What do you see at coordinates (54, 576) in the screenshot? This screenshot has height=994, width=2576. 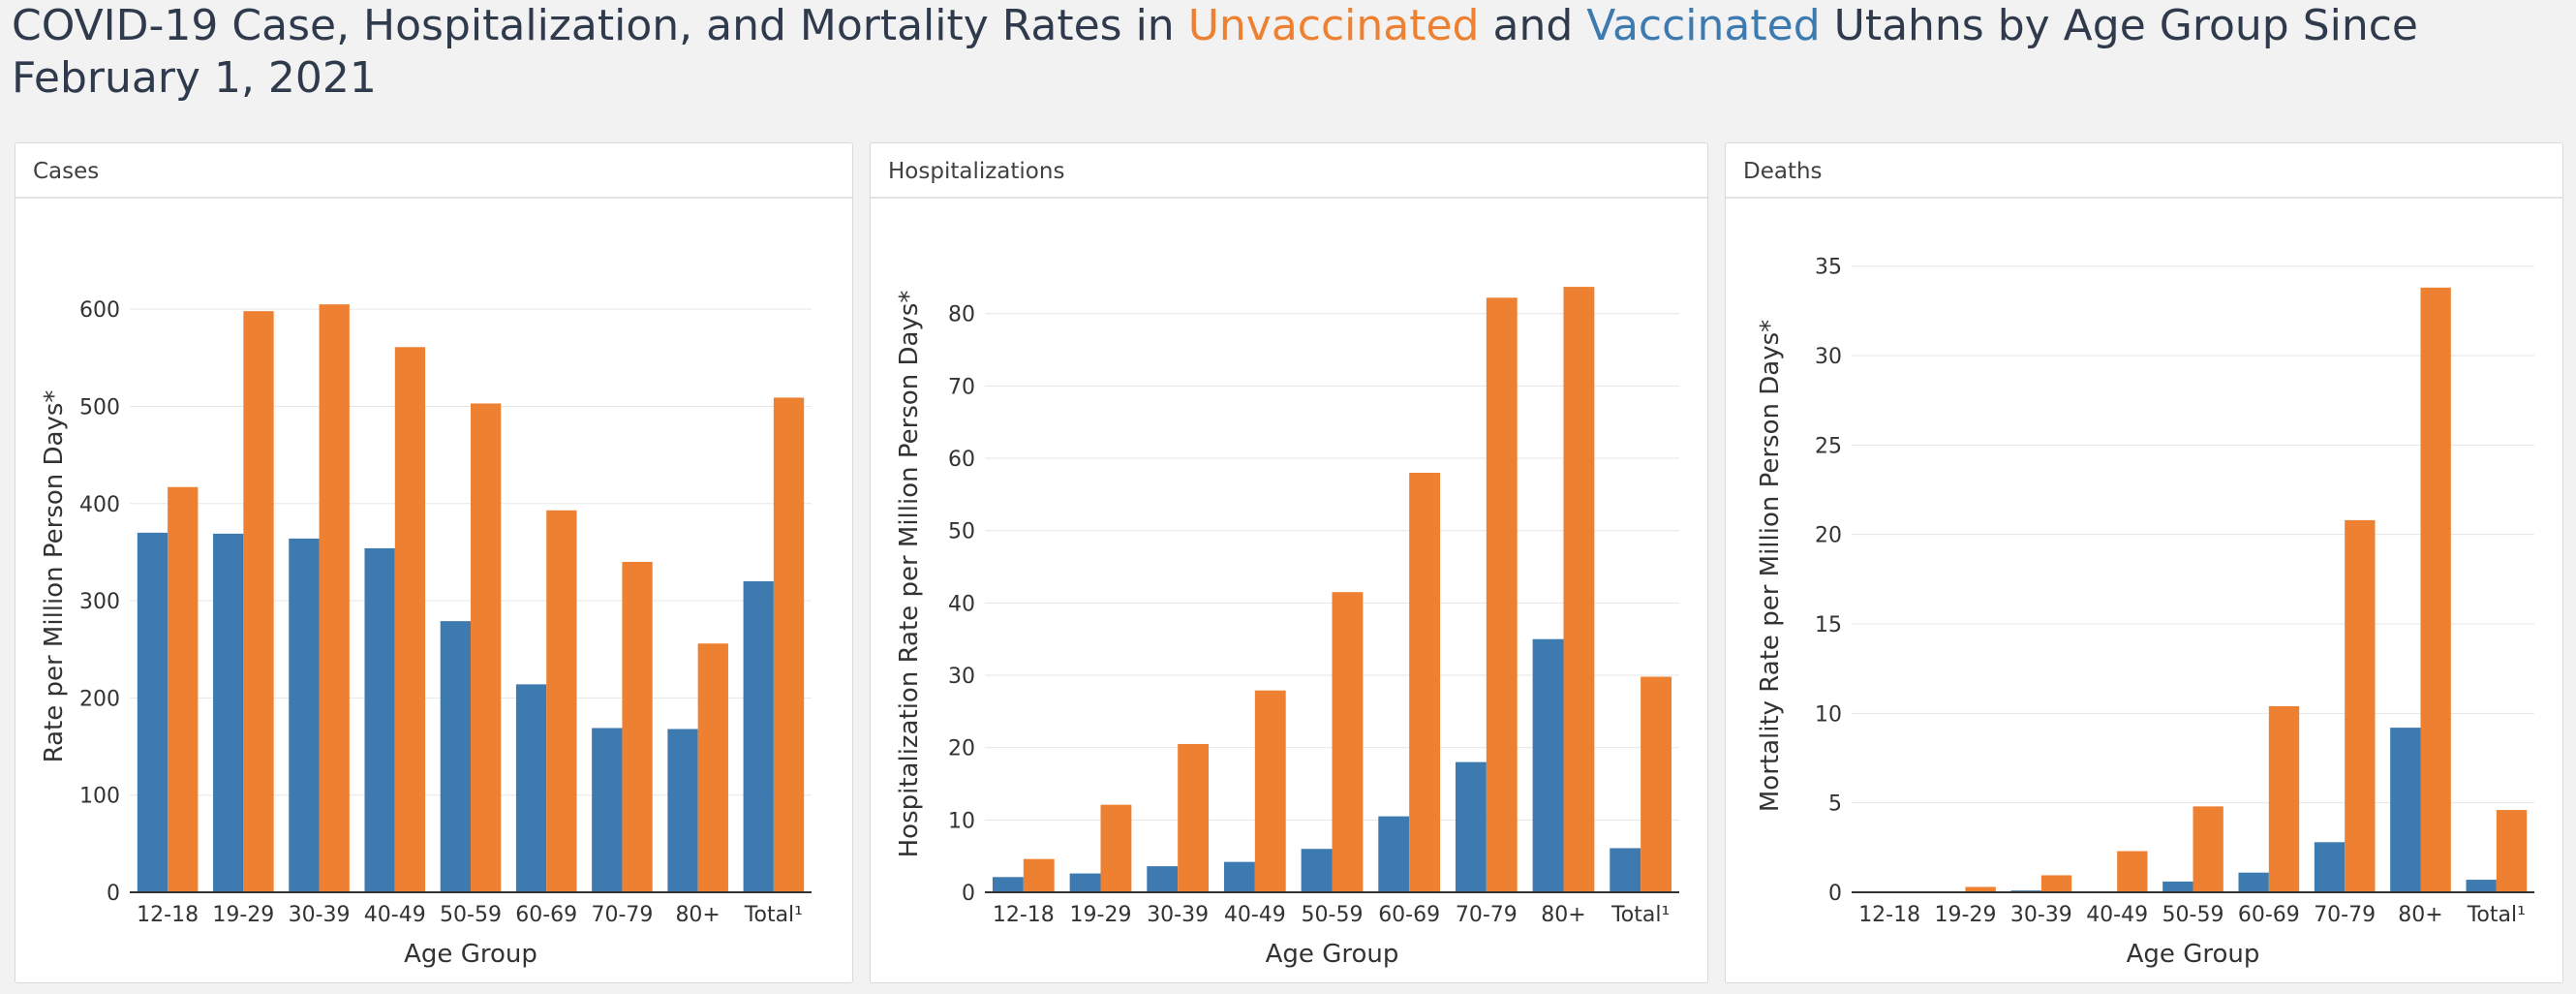 I see `y-axis-title: Rate per Million Person Days*` at bounding box center [54, 576].